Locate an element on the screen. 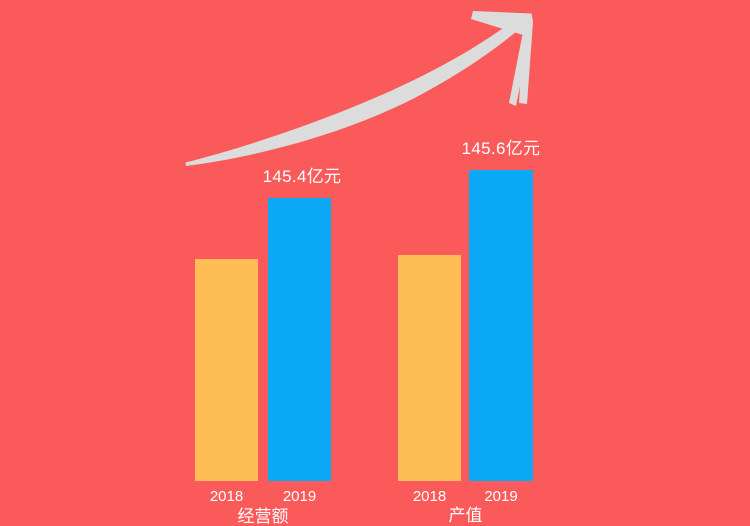 Image resolution: width=750 pixels, height=526 pixels. group-label-chanzhi: 产值 is located at coordinates (465, 515).